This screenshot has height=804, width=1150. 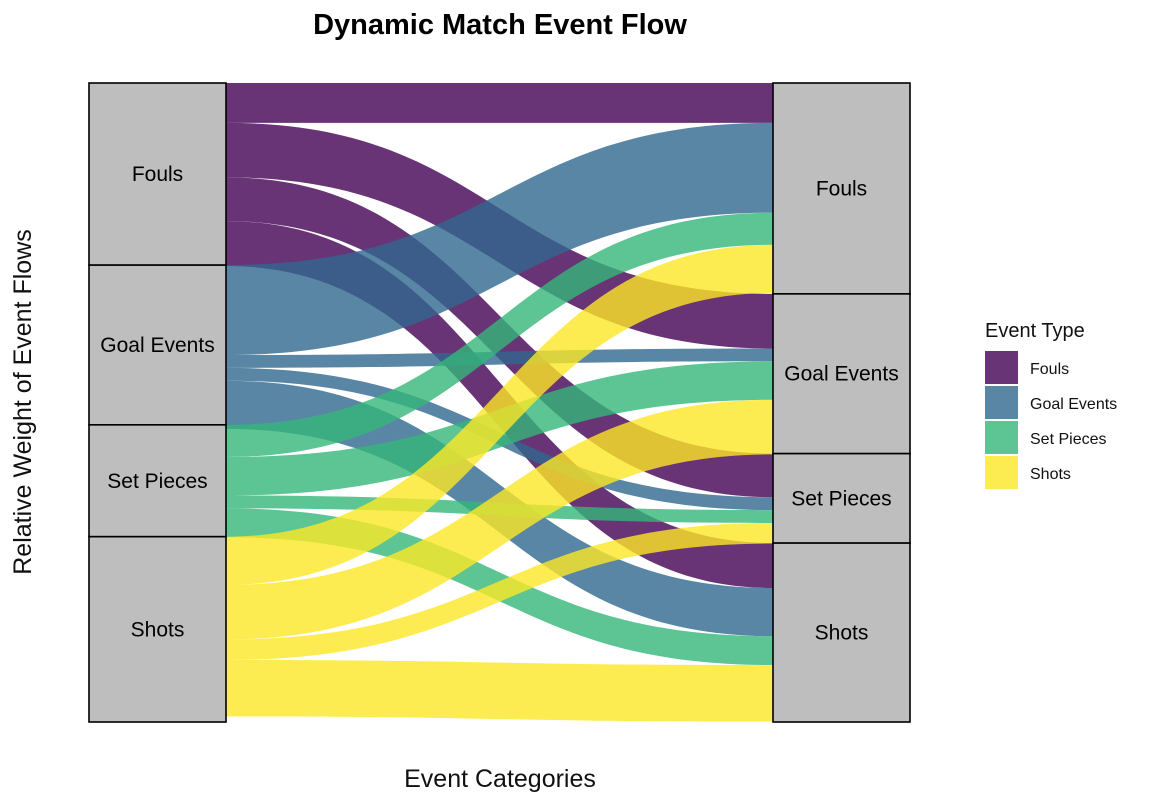 I want to click on flow-shots-to-set-pieces, so click(x=499, y=591).